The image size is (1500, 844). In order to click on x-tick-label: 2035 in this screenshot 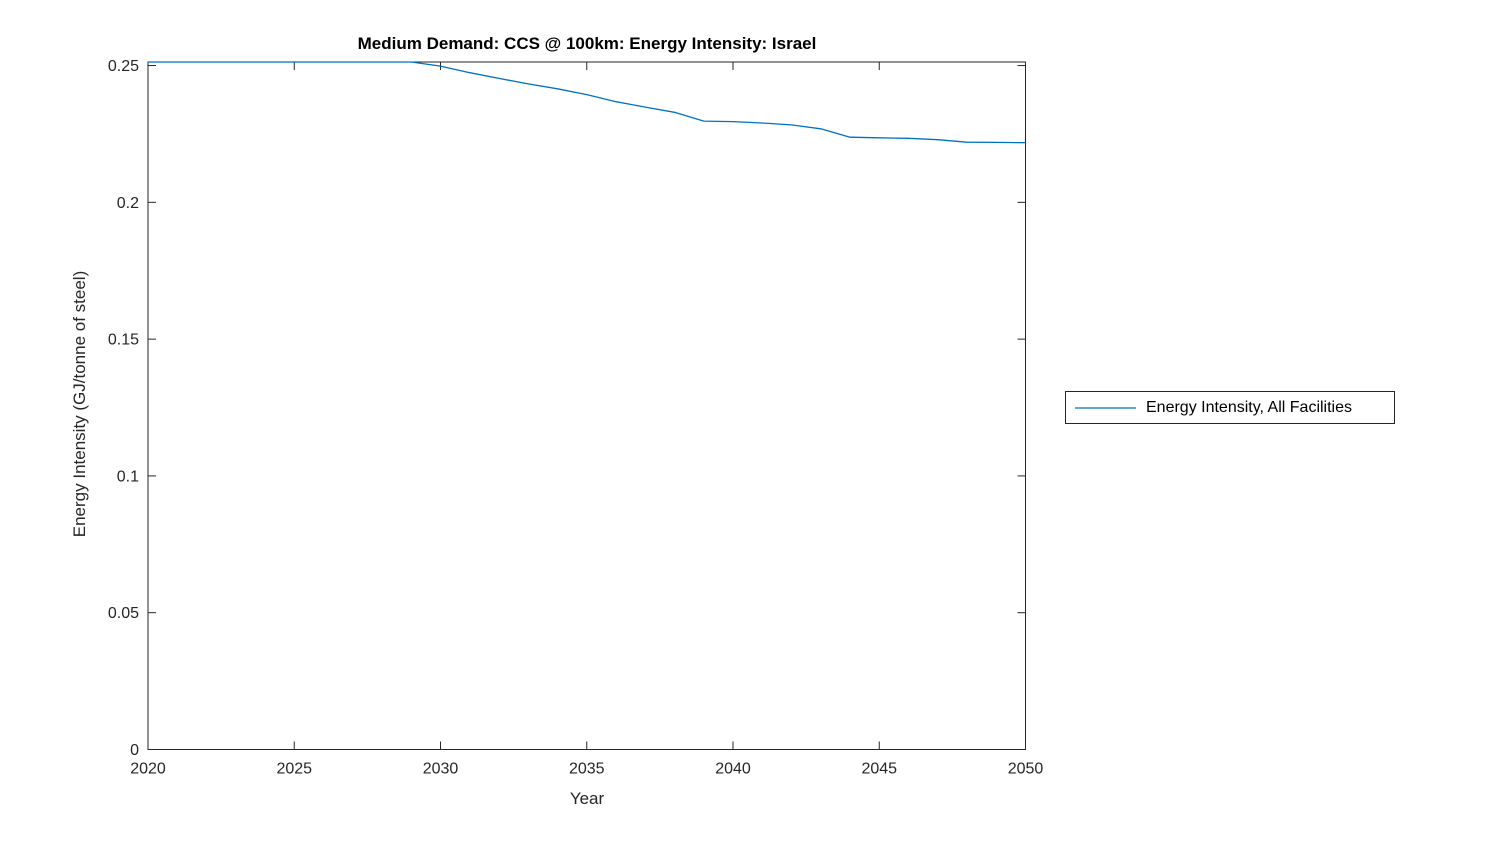, I will do `click(587, 769)`.